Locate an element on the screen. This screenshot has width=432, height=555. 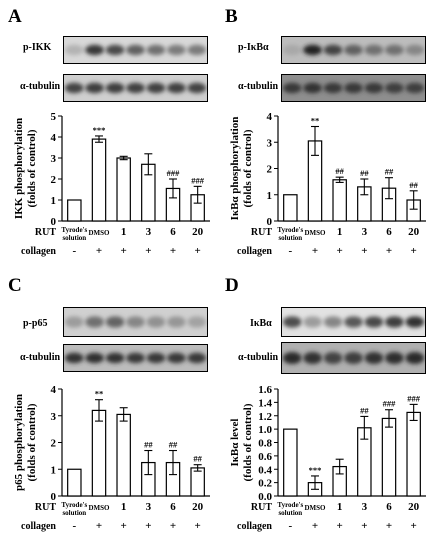
y-tick-label: 1.4 is located at coordinates (265, 403).